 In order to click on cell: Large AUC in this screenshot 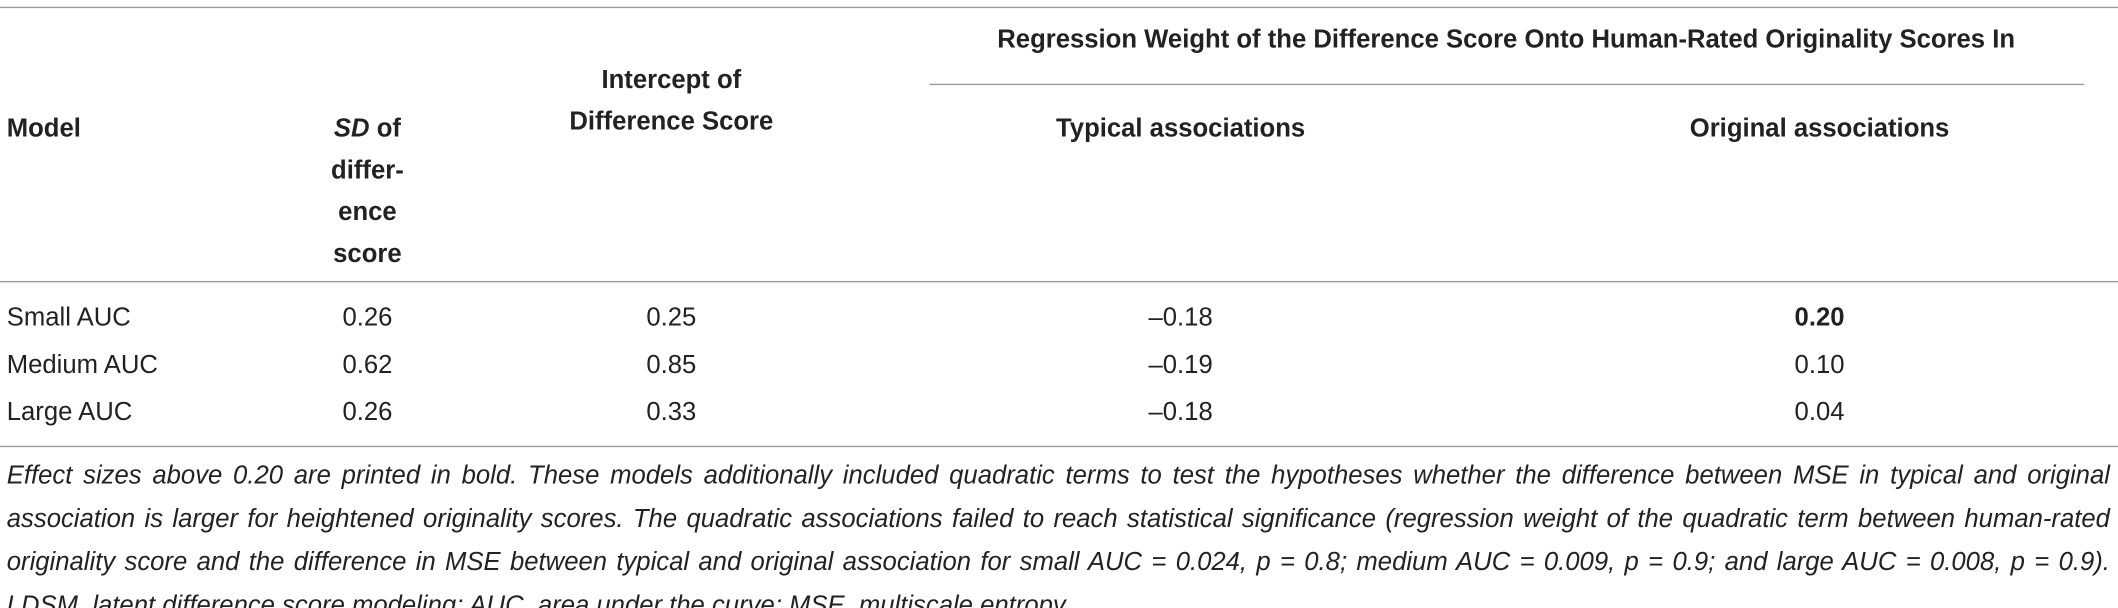, I will do `click(69, 412)`.